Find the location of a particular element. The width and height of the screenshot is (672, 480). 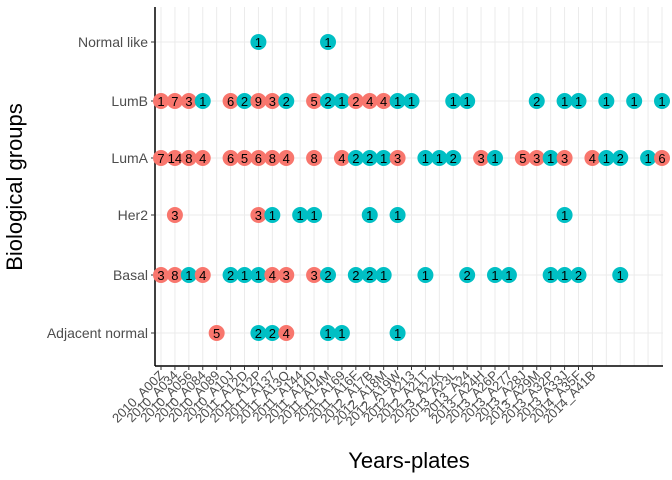

data-point-label: 14 is located at coordinates (175, 158).